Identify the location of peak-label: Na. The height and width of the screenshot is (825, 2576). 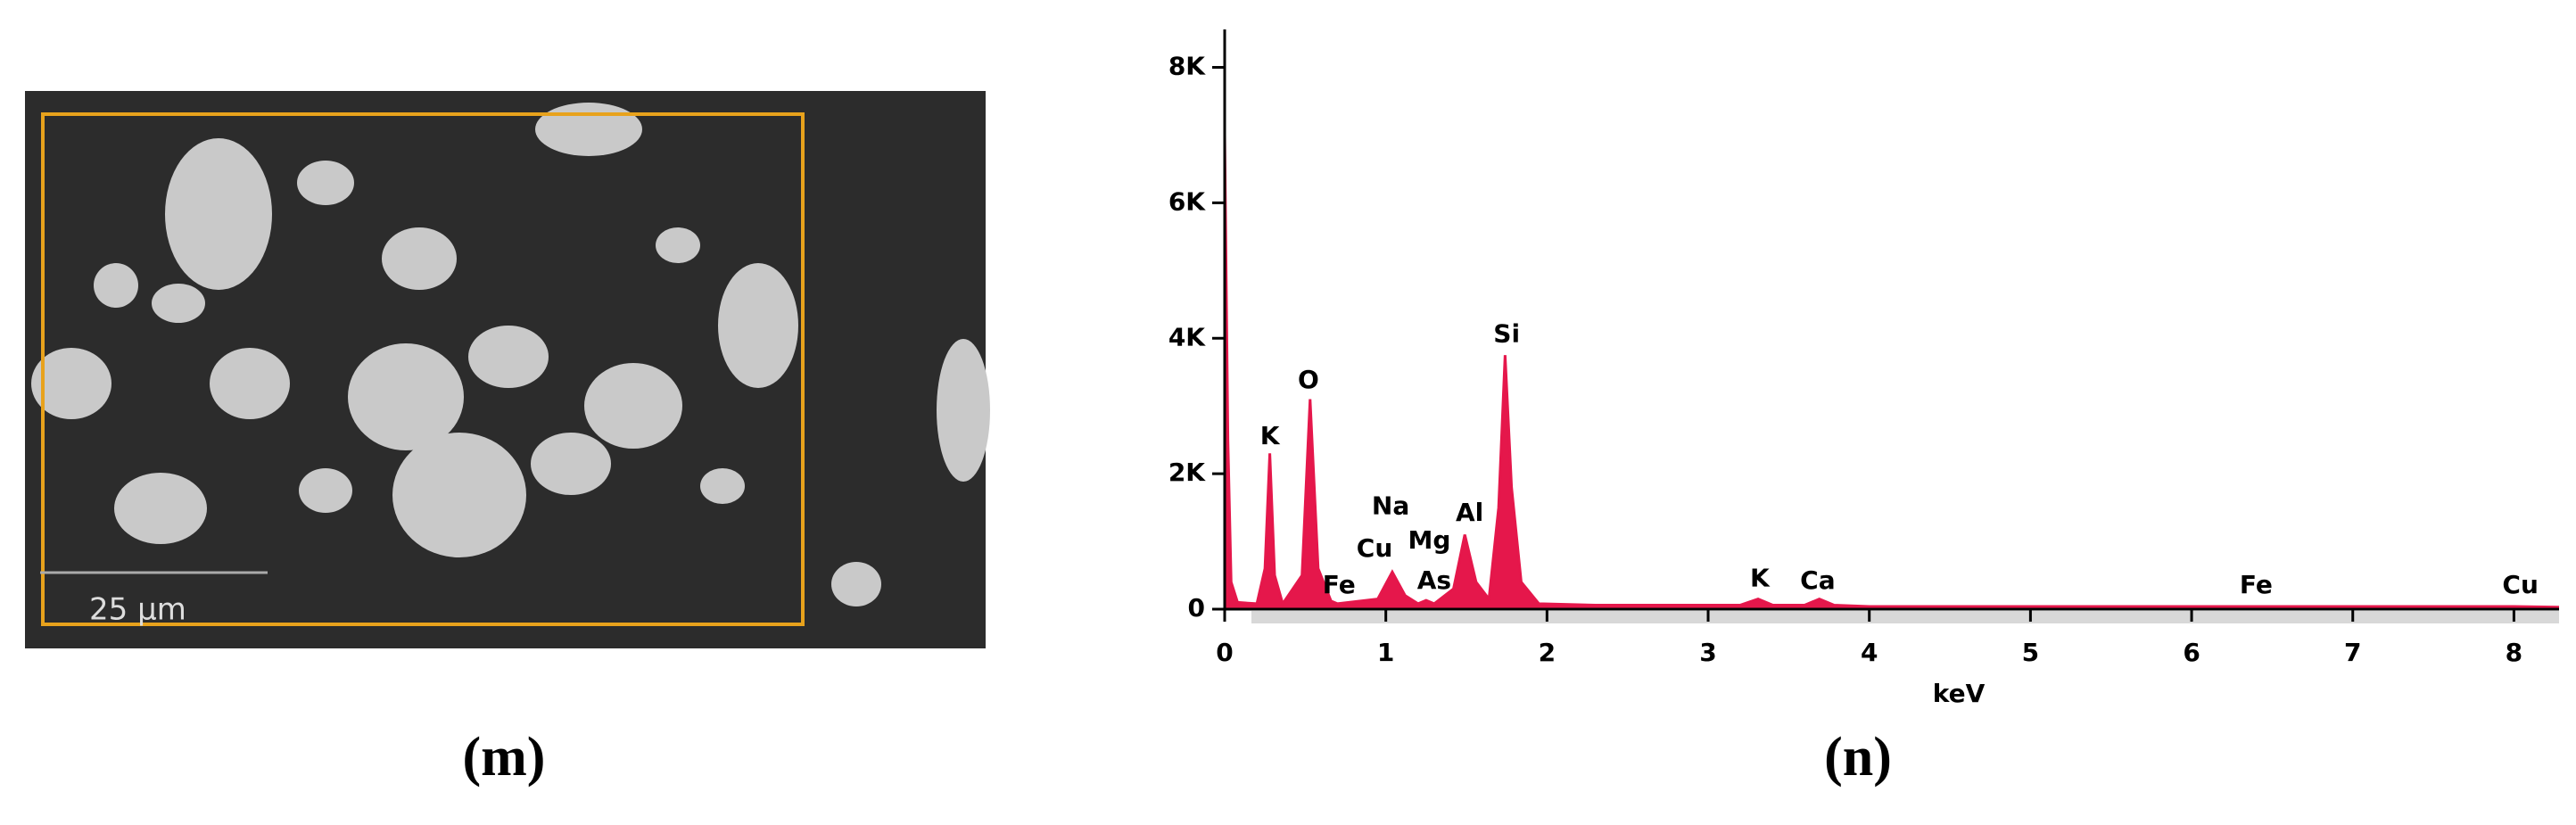
(1391, 505).